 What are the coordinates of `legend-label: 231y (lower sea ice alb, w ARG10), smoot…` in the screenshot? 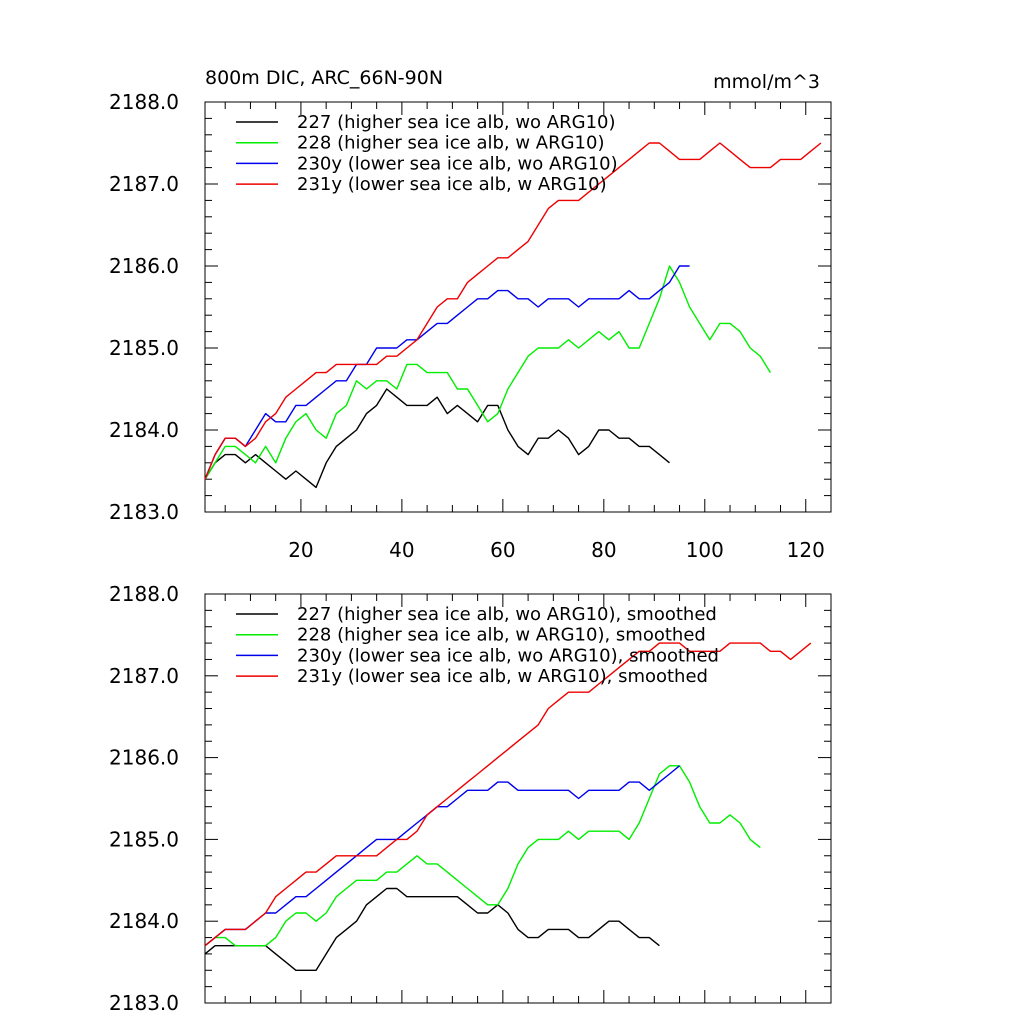 It's located at (502, 676).